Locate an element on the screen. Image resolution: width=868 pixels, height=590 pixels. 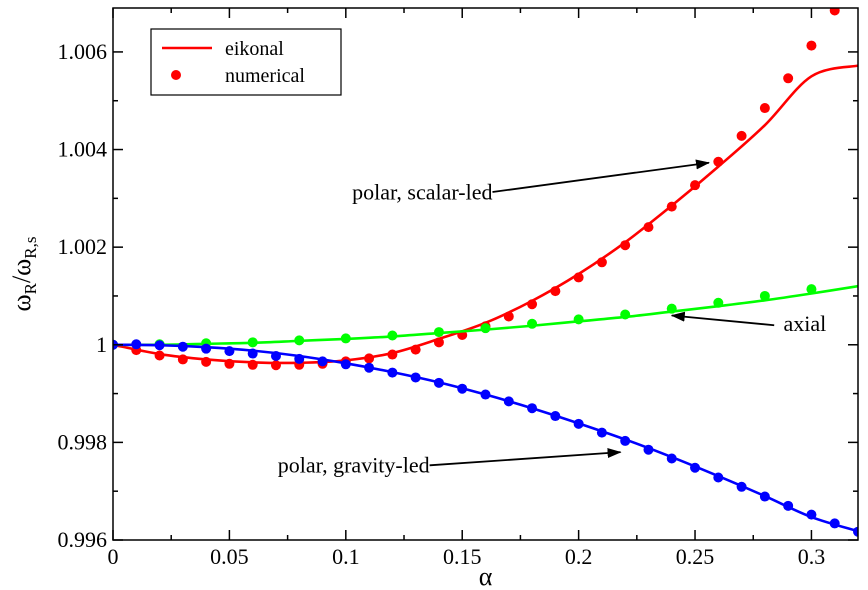
annotation-label-1: axial is located at coordinates (805, 323).